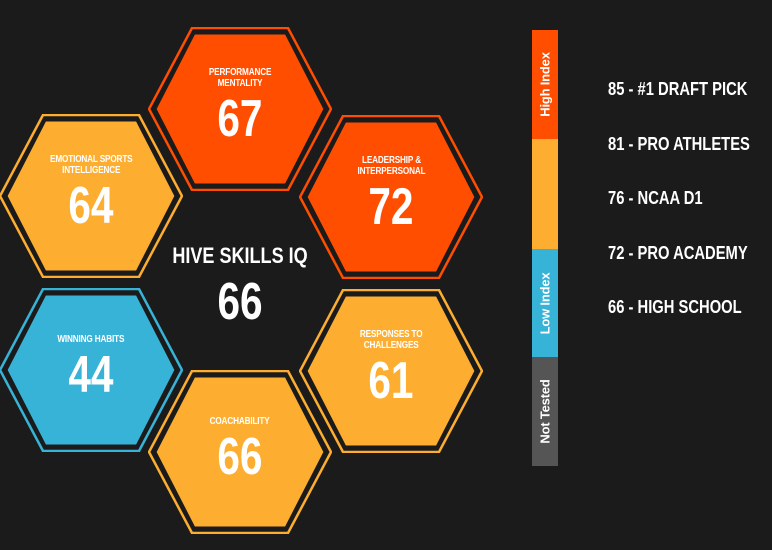 Image resolution: width=772 pixels, height=550 pixels. What do you see at coordinates (545, 194) in the screenshot?
I see `index-segment-mid` at bounding box center [545, 194].